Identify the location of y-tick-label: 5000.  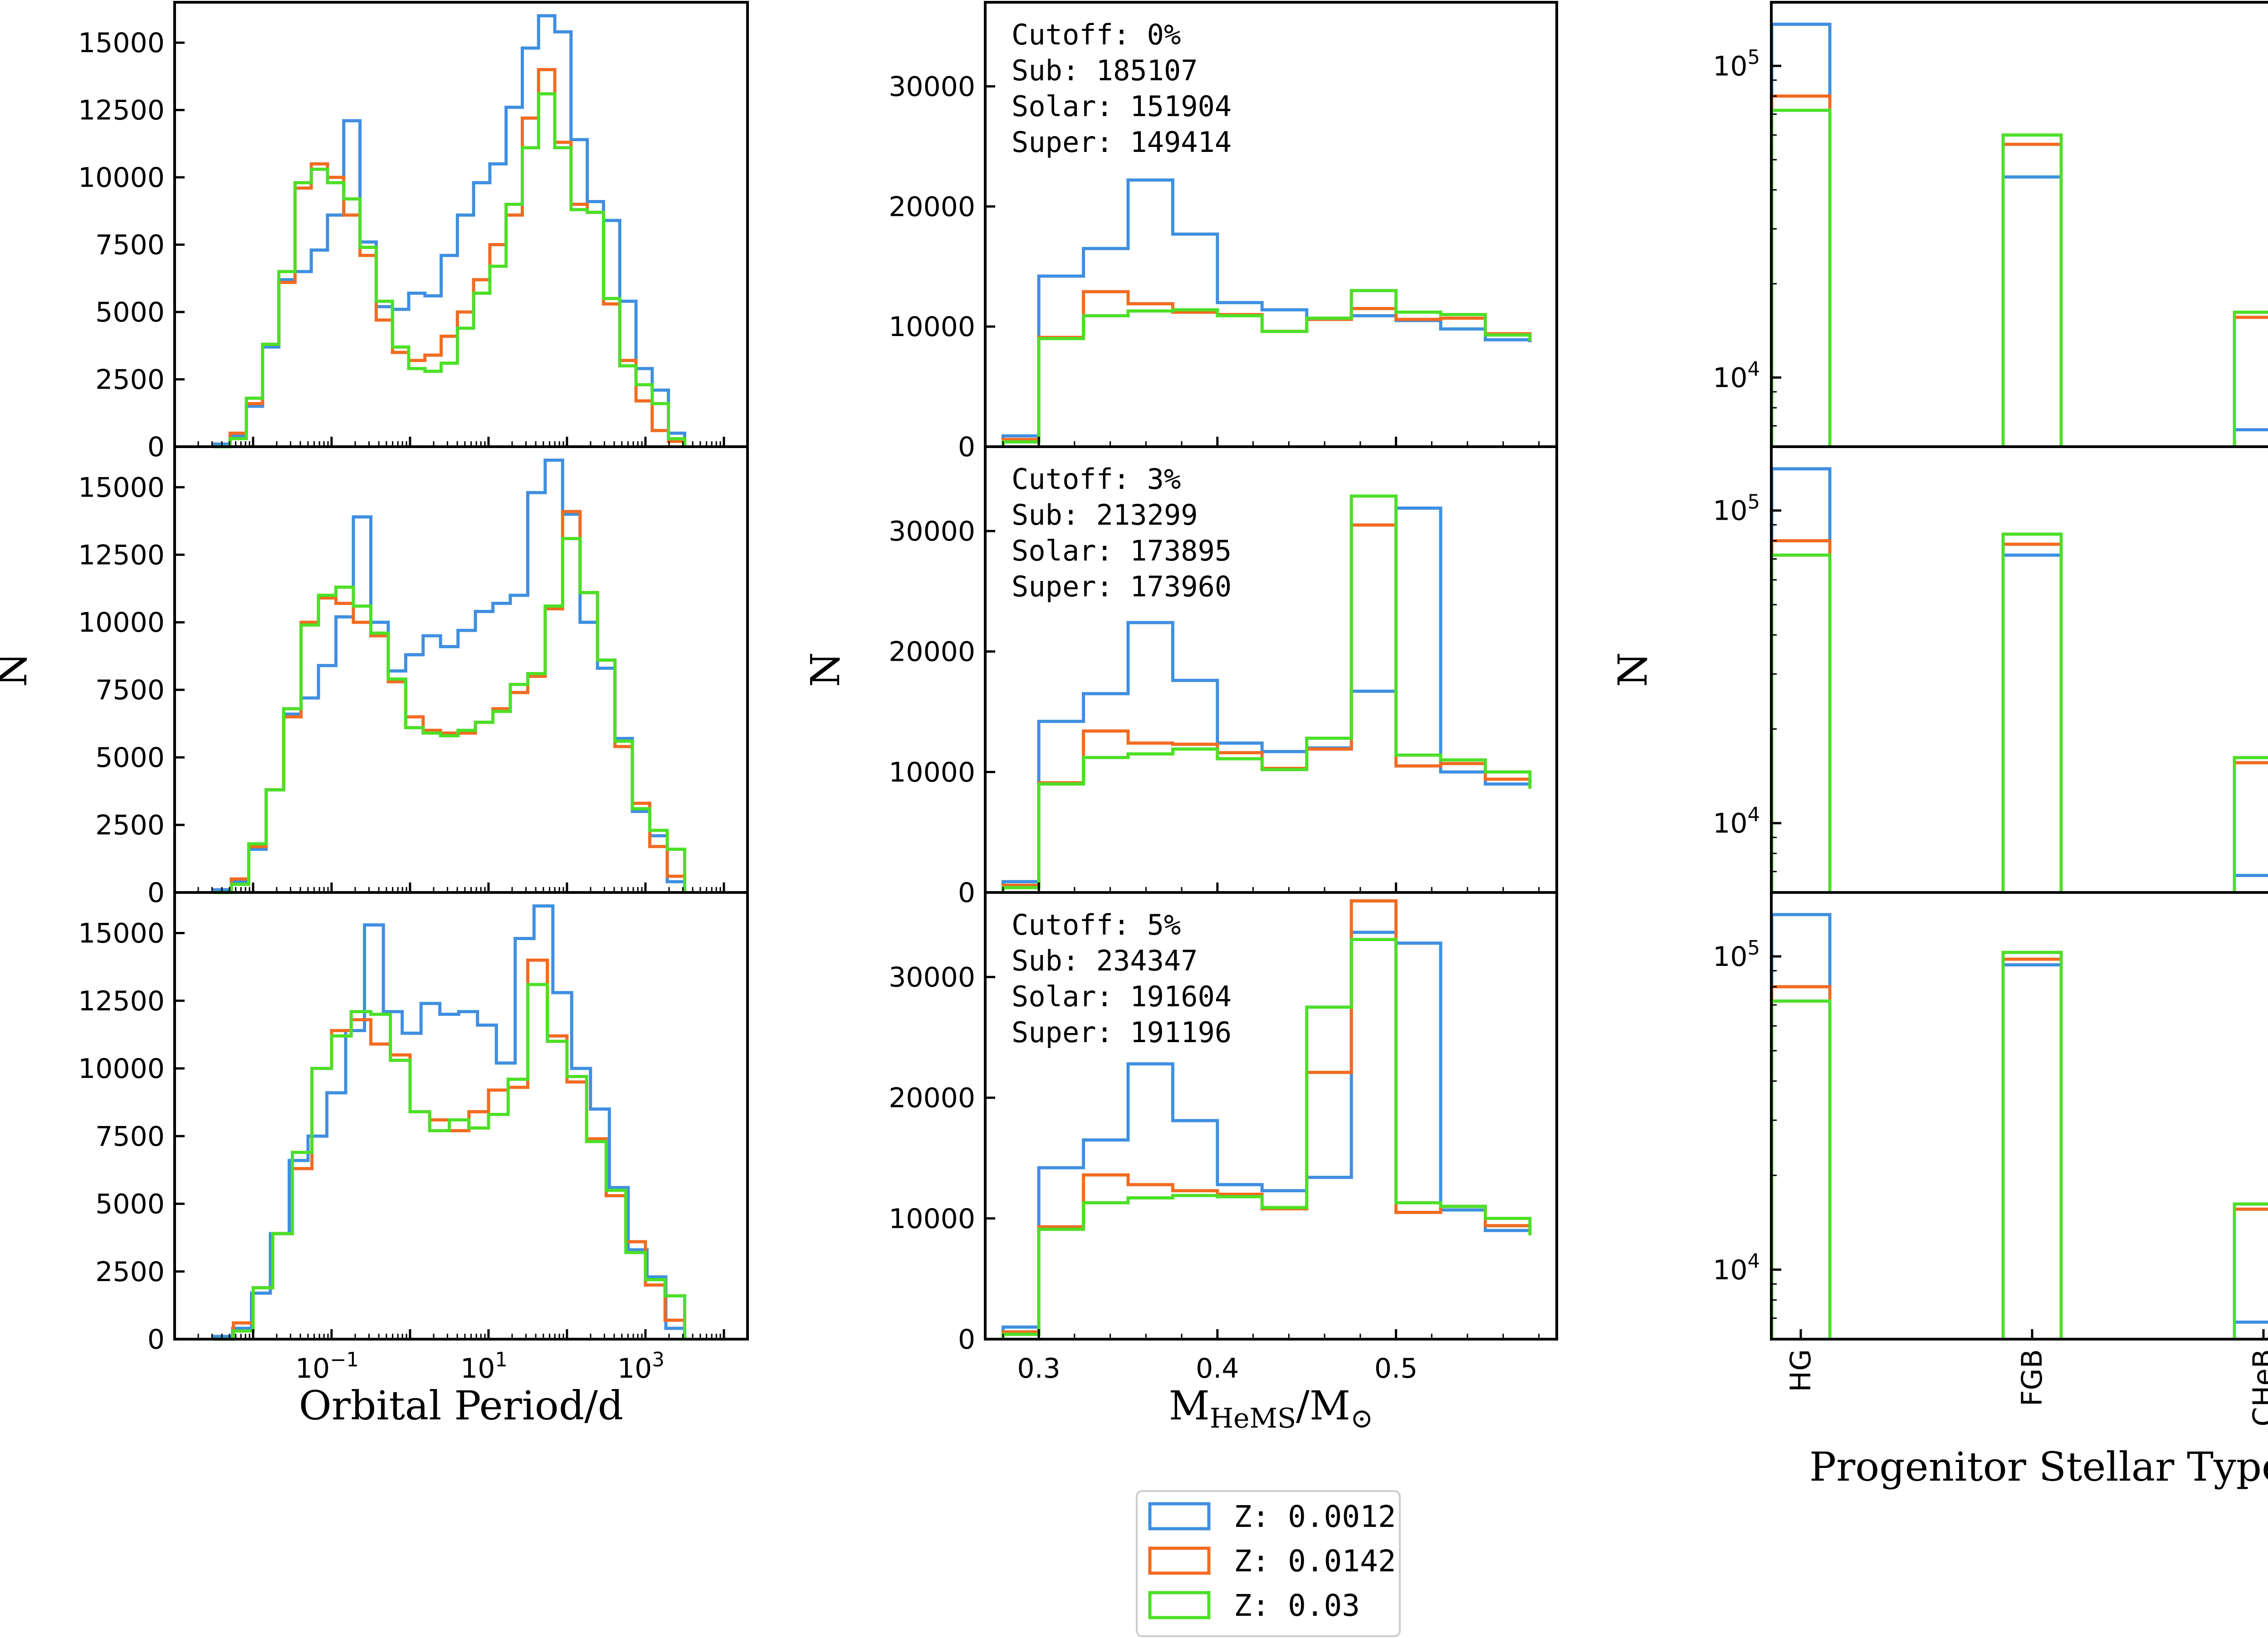
(130, 312).